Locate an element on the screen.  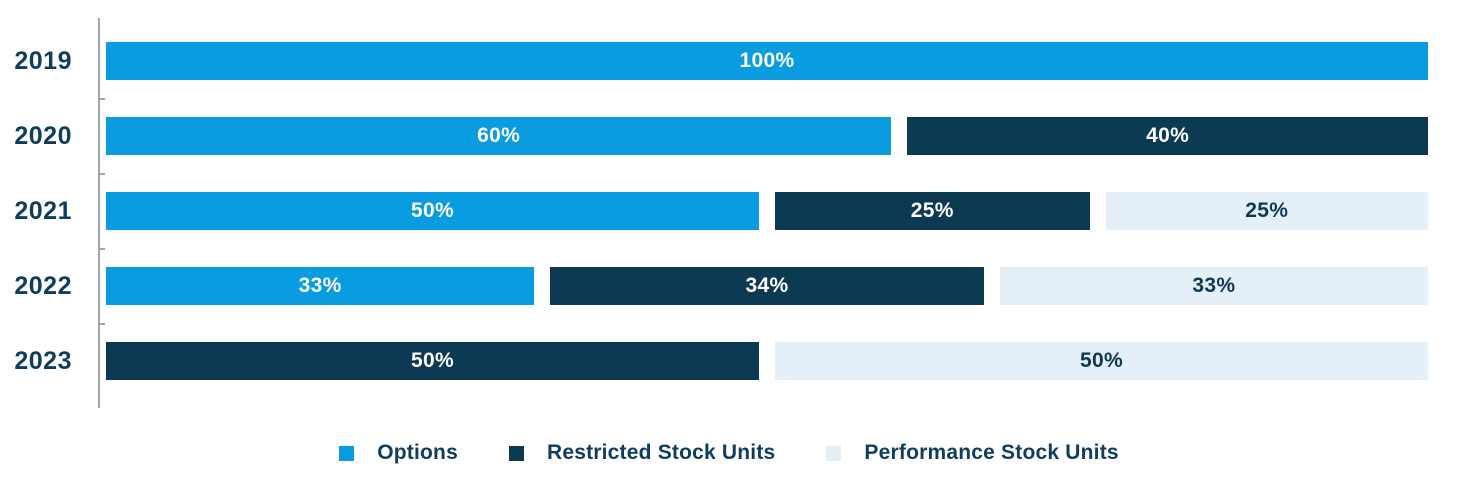
bar-value-label: 40% is located at coordinates (1168, 135).